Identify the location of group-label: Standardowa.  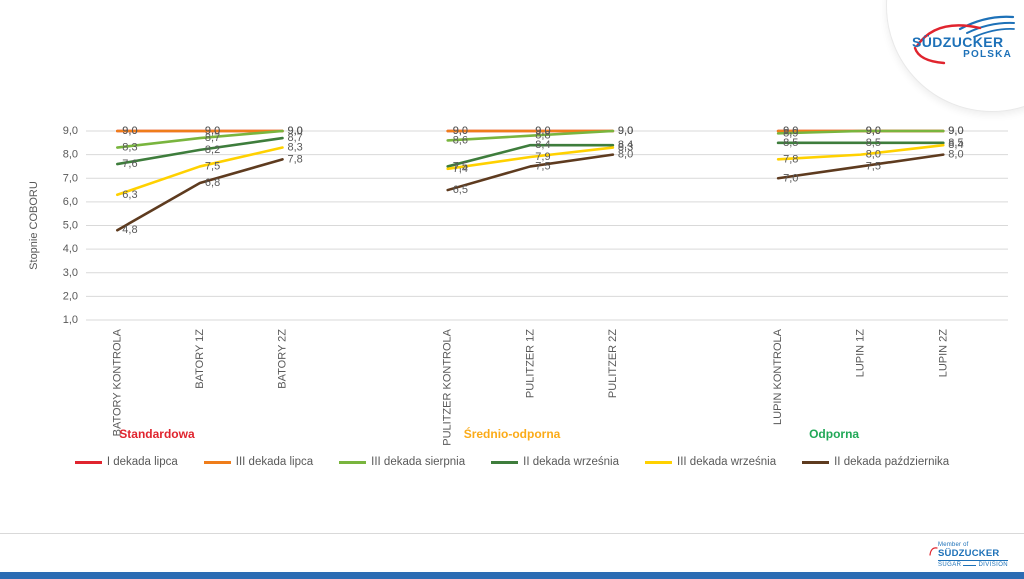
(157, 434).